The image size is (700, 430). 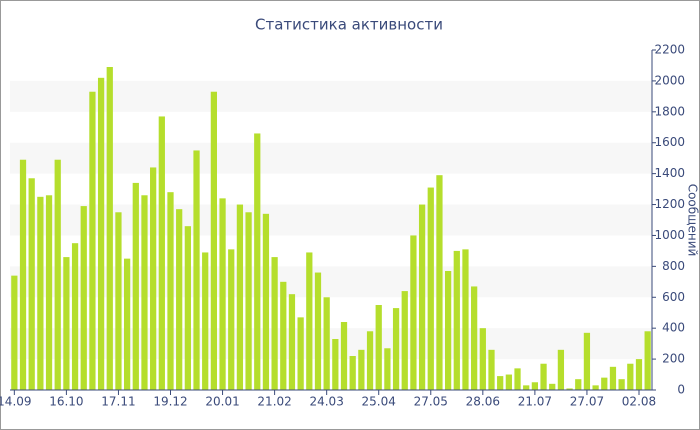 What do you see at coordinates (669, 50) in the screenshot?
I see `y-tick-label: 2200` at bounding box center [669, 50].